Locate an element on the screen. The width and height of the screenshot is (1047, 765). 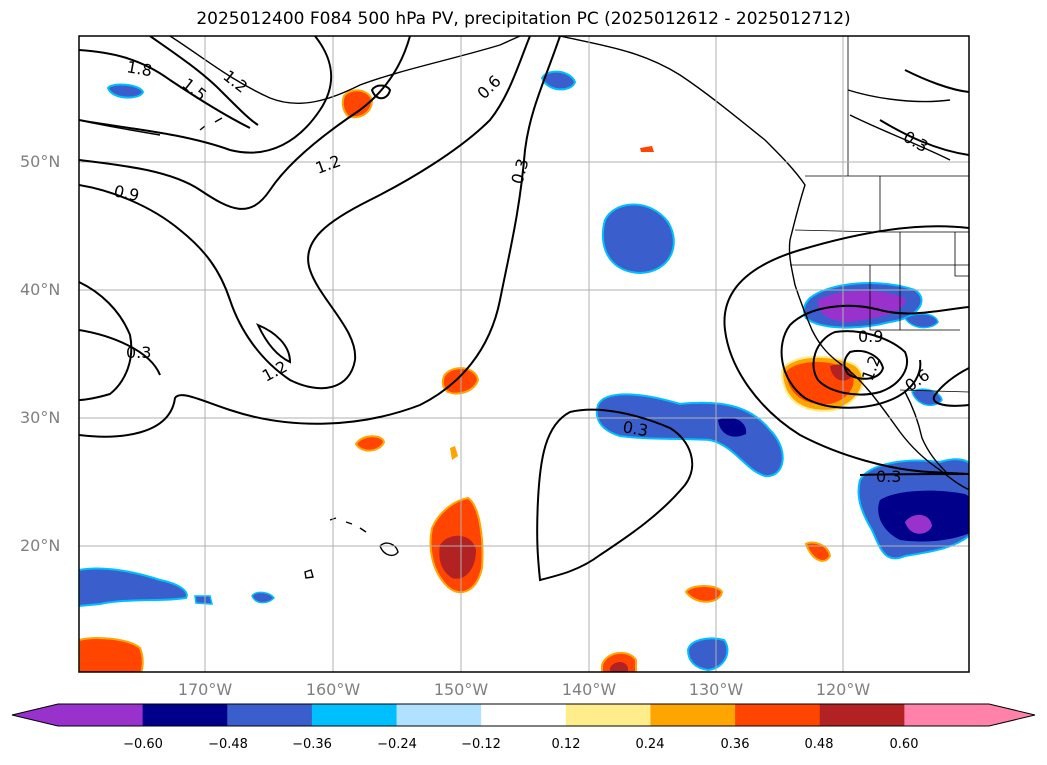
lon-label: 120°W is located at coordinates (843, 689).